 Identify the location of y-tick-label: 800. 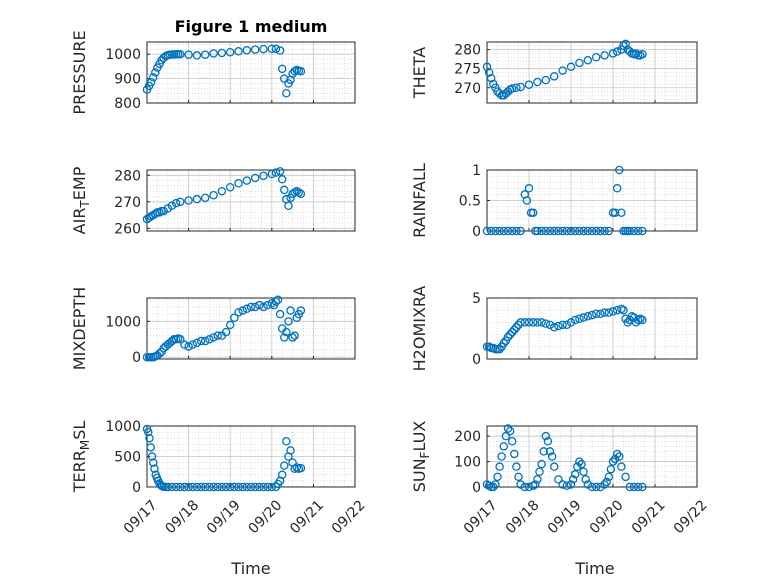
(127, 104).